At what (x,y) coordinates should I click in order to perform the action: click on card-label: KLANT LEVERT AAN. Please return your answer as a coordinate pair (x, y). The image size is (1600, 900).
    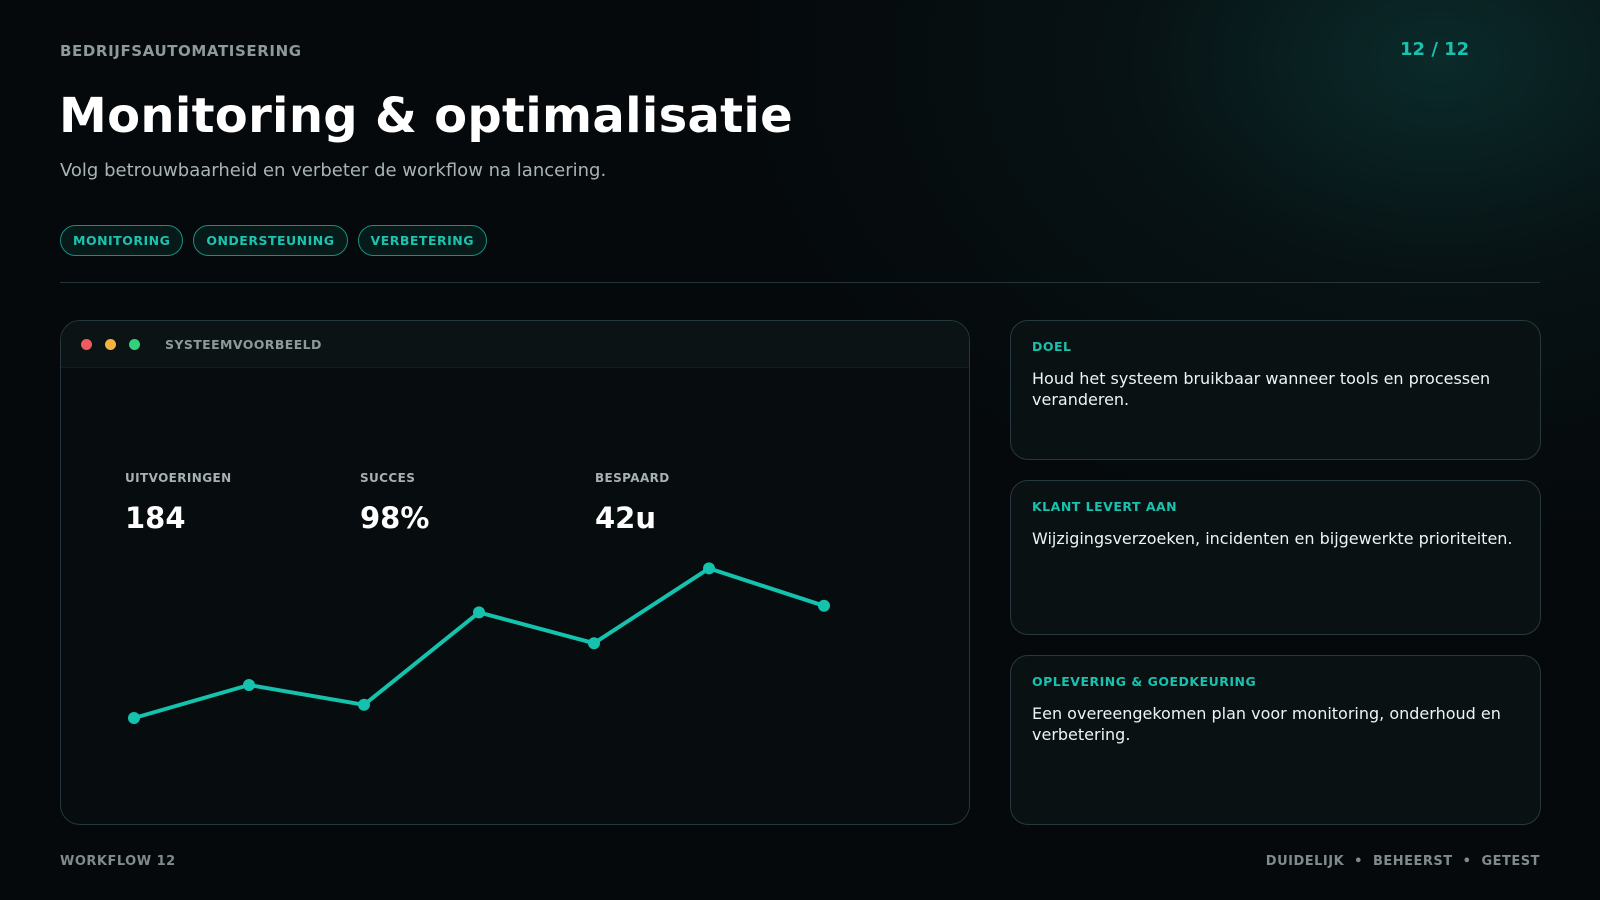
    Looking at the image, I should click on (1105, 506).